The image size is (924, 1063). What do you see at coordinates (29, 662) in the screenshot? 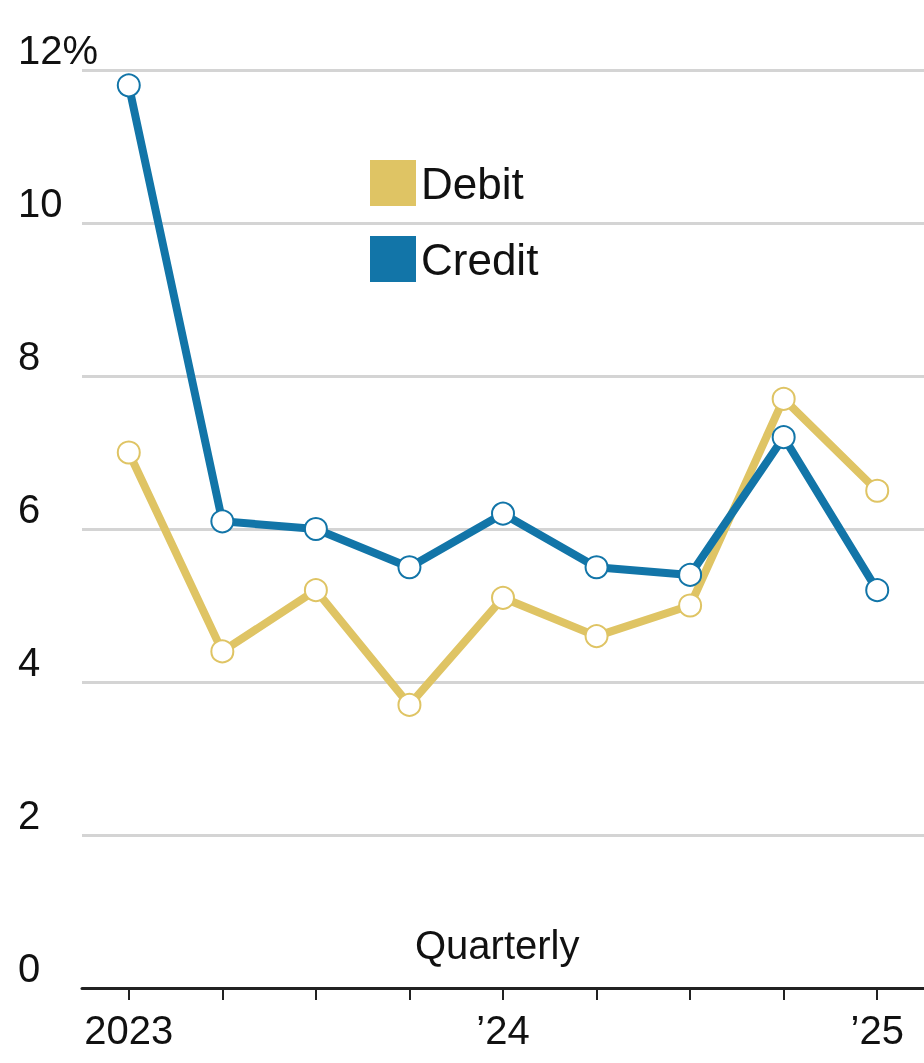
I see `y-tick-label: 4` at bounding box center [29, 662].